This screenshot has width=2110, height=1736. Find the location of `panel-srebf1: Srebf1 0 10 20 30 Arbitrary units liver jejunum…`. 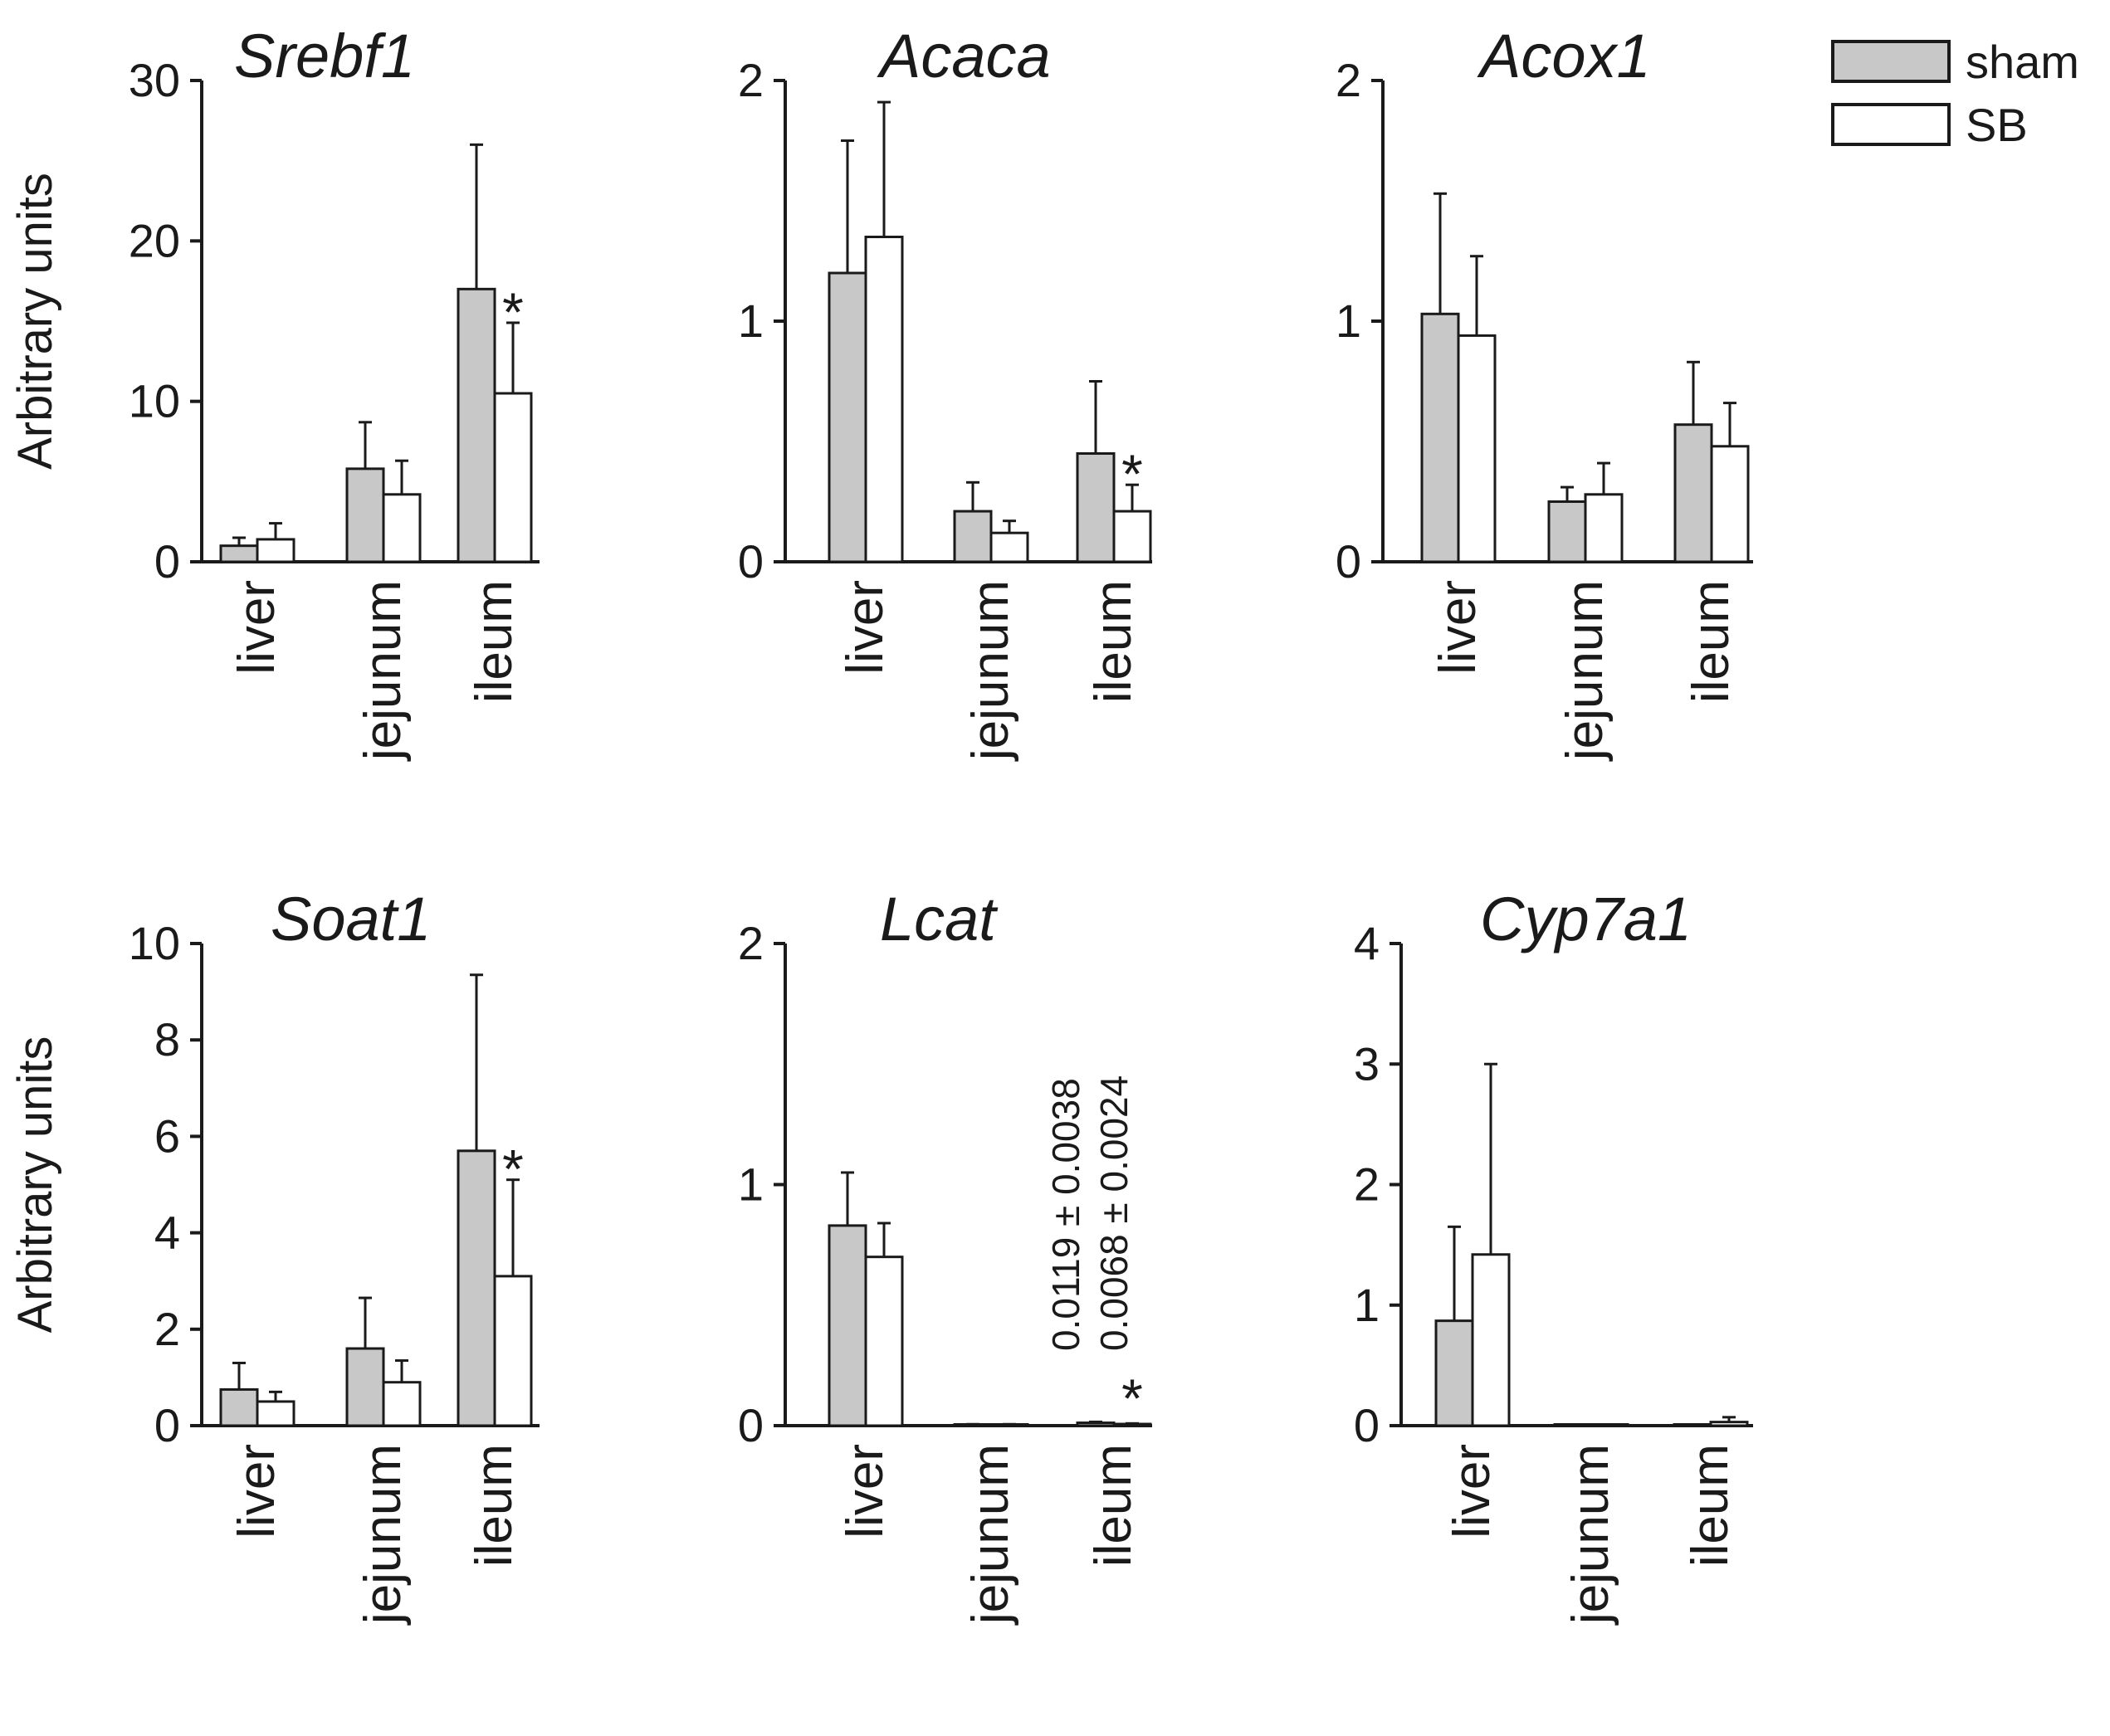

panel-srebf1: Srebf1 0 10 20 30 Arbitrary units liver jejunum… is located at coordinates (274, 392).